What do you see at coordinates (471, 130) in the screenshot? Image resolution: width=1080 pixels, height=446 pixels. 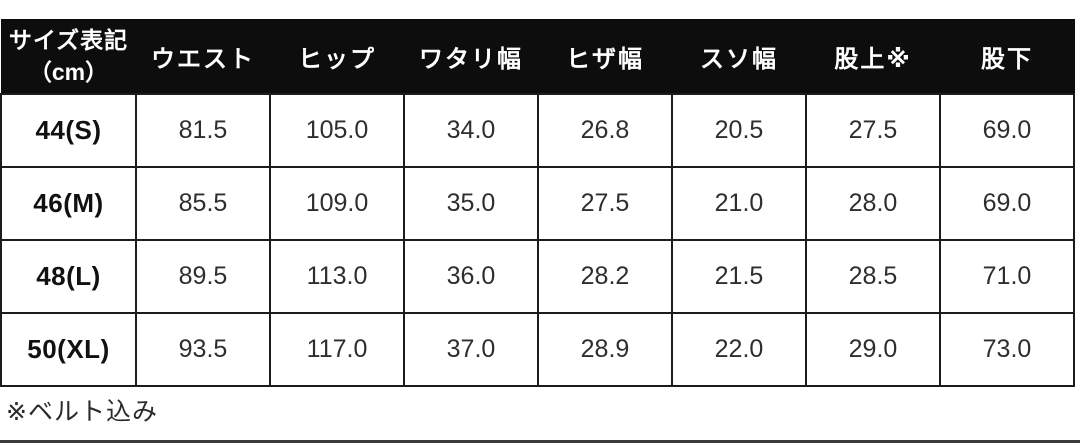 I see `table-cell: 34.0` at bounding box center [471, 130].